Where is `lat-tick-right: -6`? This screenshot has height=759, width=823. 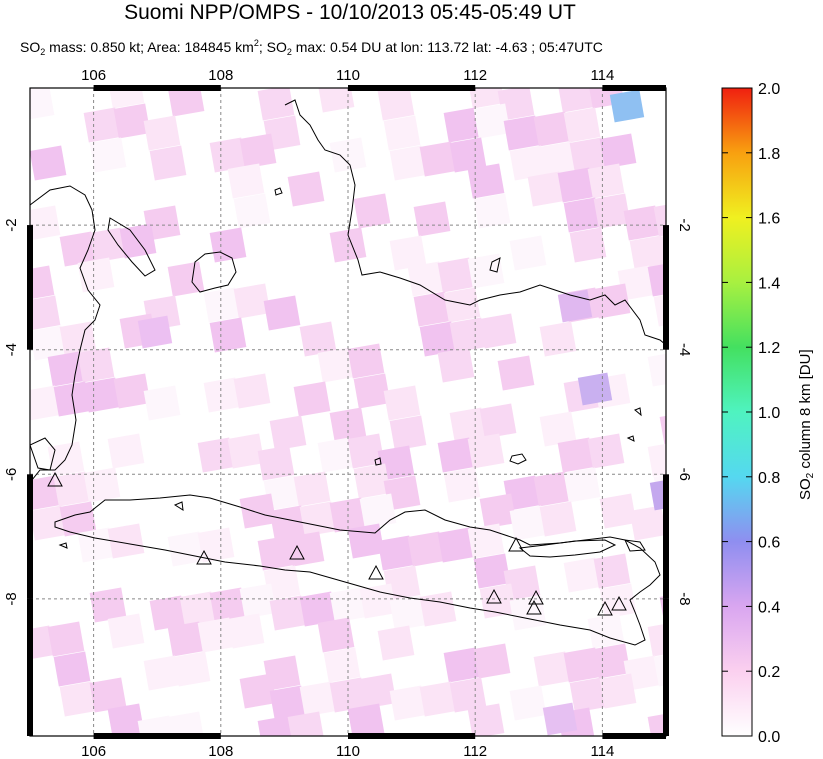
lat-tick-right: -6 is located at coordinates (684, 474).